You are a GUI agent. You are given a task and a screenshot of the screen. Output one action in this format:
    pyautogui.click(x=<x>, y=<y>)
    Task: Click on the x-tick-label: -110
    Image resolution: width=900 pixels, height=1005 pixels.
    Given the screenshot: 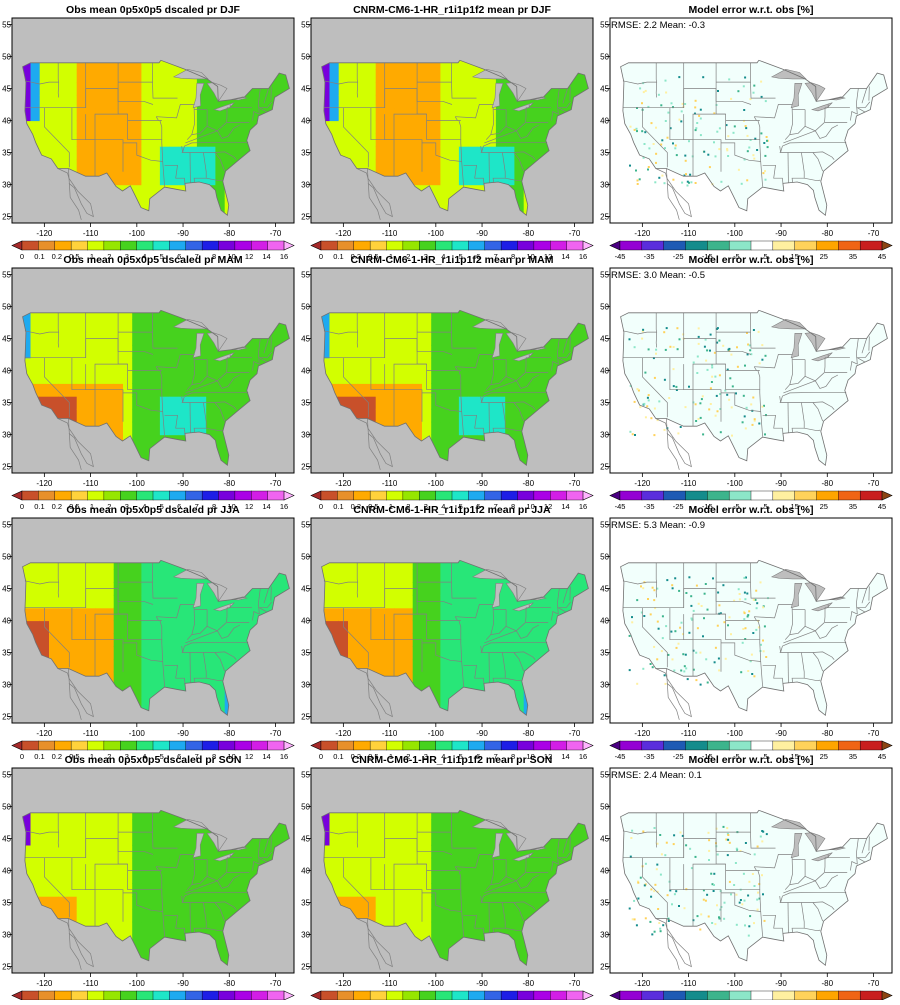 What is the action you would take?
    pyautogui.click(x=689, y=233)
    